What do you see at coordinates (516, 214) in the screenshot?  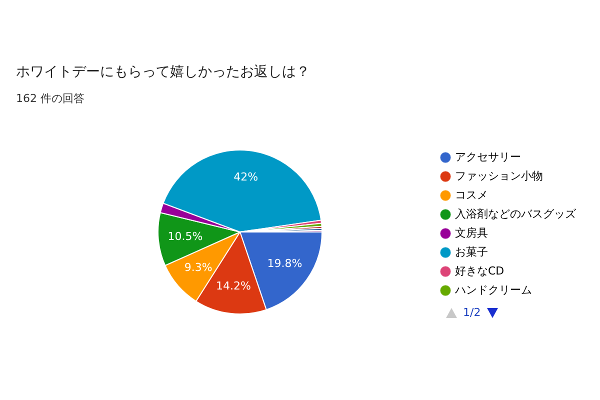 I see `legend-label: 入浴剤などのバスグッズ` at bounding box center [516, 214].